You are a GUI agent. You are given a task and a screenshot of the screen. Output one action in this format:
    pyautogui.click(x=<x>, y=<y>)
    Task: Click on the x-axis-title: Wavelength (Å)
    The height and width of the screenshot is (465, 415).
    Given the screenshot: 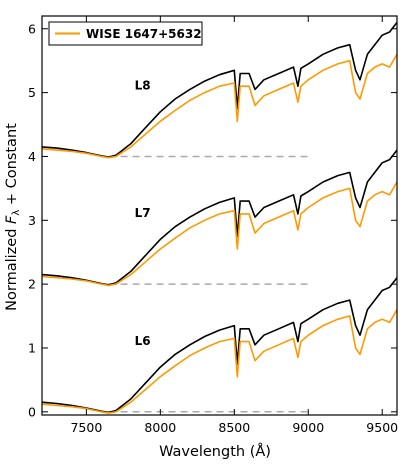 What is the action you would take?
    pyautogui.click(x=215, y=451)
    